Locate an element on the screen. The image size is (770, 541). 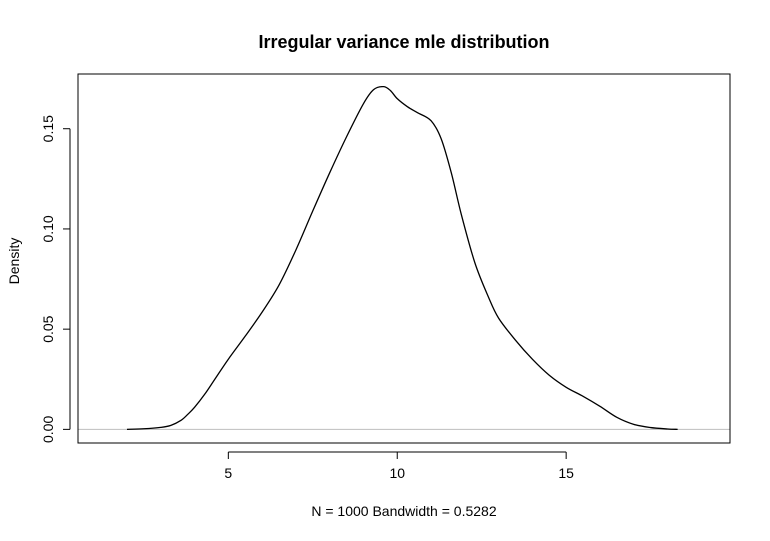
x-tick-label: 15 is located at coordinates (566, 473).